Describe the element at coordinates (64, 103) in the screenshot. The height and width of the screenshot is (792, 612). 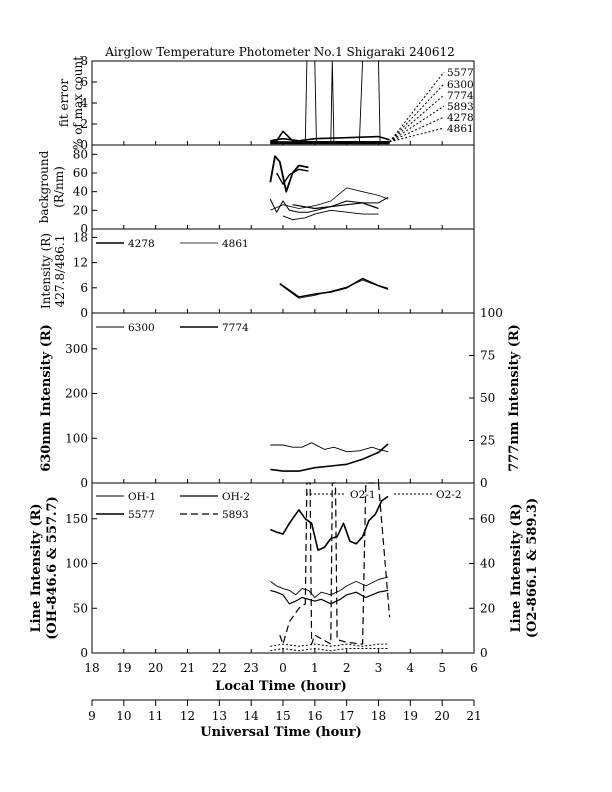
I see `fit-error-ylabel-1: fit error` at that location.